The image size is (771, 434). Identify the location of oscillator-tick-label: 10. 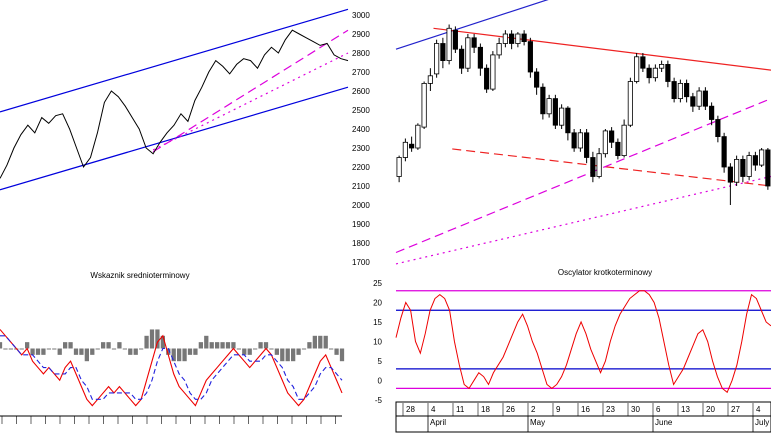
(377, 342).